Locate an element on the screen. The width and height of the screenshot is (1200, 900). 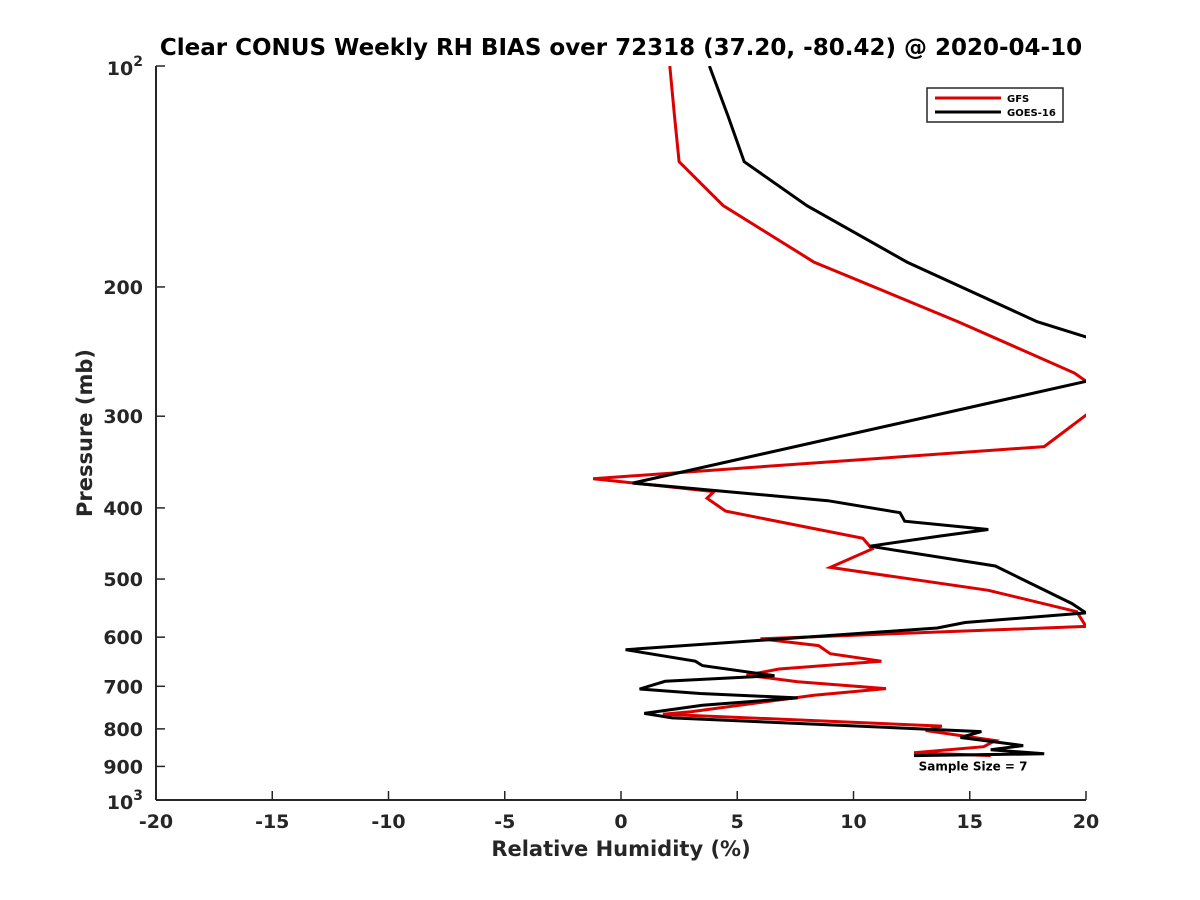
x-tick-label: -15 is located at coordinates (272, 822).